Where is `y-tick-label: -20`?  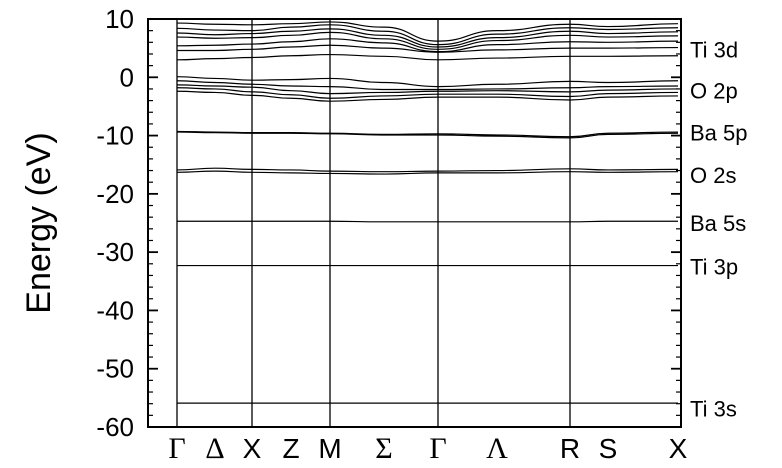 y-tick-label: -20 is located at coordinates (115, 194).